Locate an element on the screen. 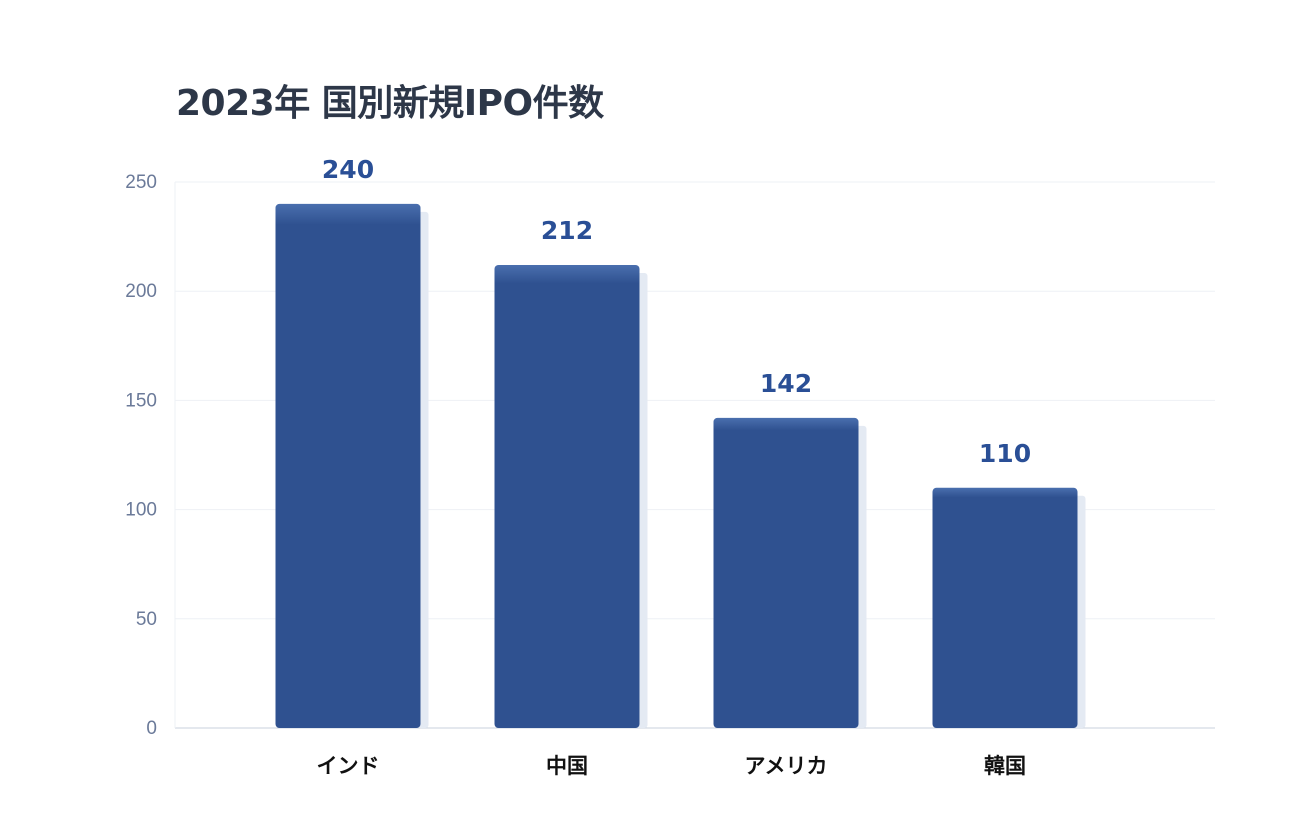  x-tick-label: インド is located at coordinates (348, 766).